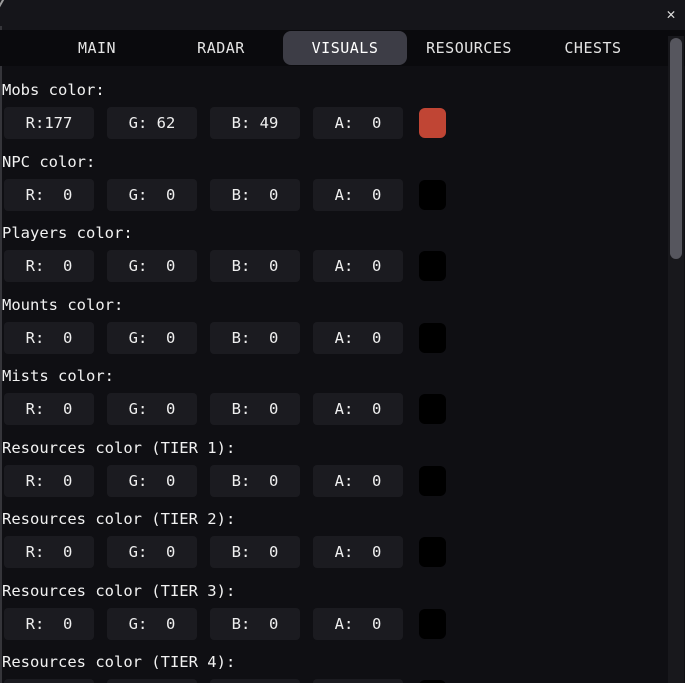 Image resolution: width=685 pixels, height=683 pixels. Describe the element at coordinates (63, 304) in the screenshot. I see `section-label: Mounts color:` at that location.